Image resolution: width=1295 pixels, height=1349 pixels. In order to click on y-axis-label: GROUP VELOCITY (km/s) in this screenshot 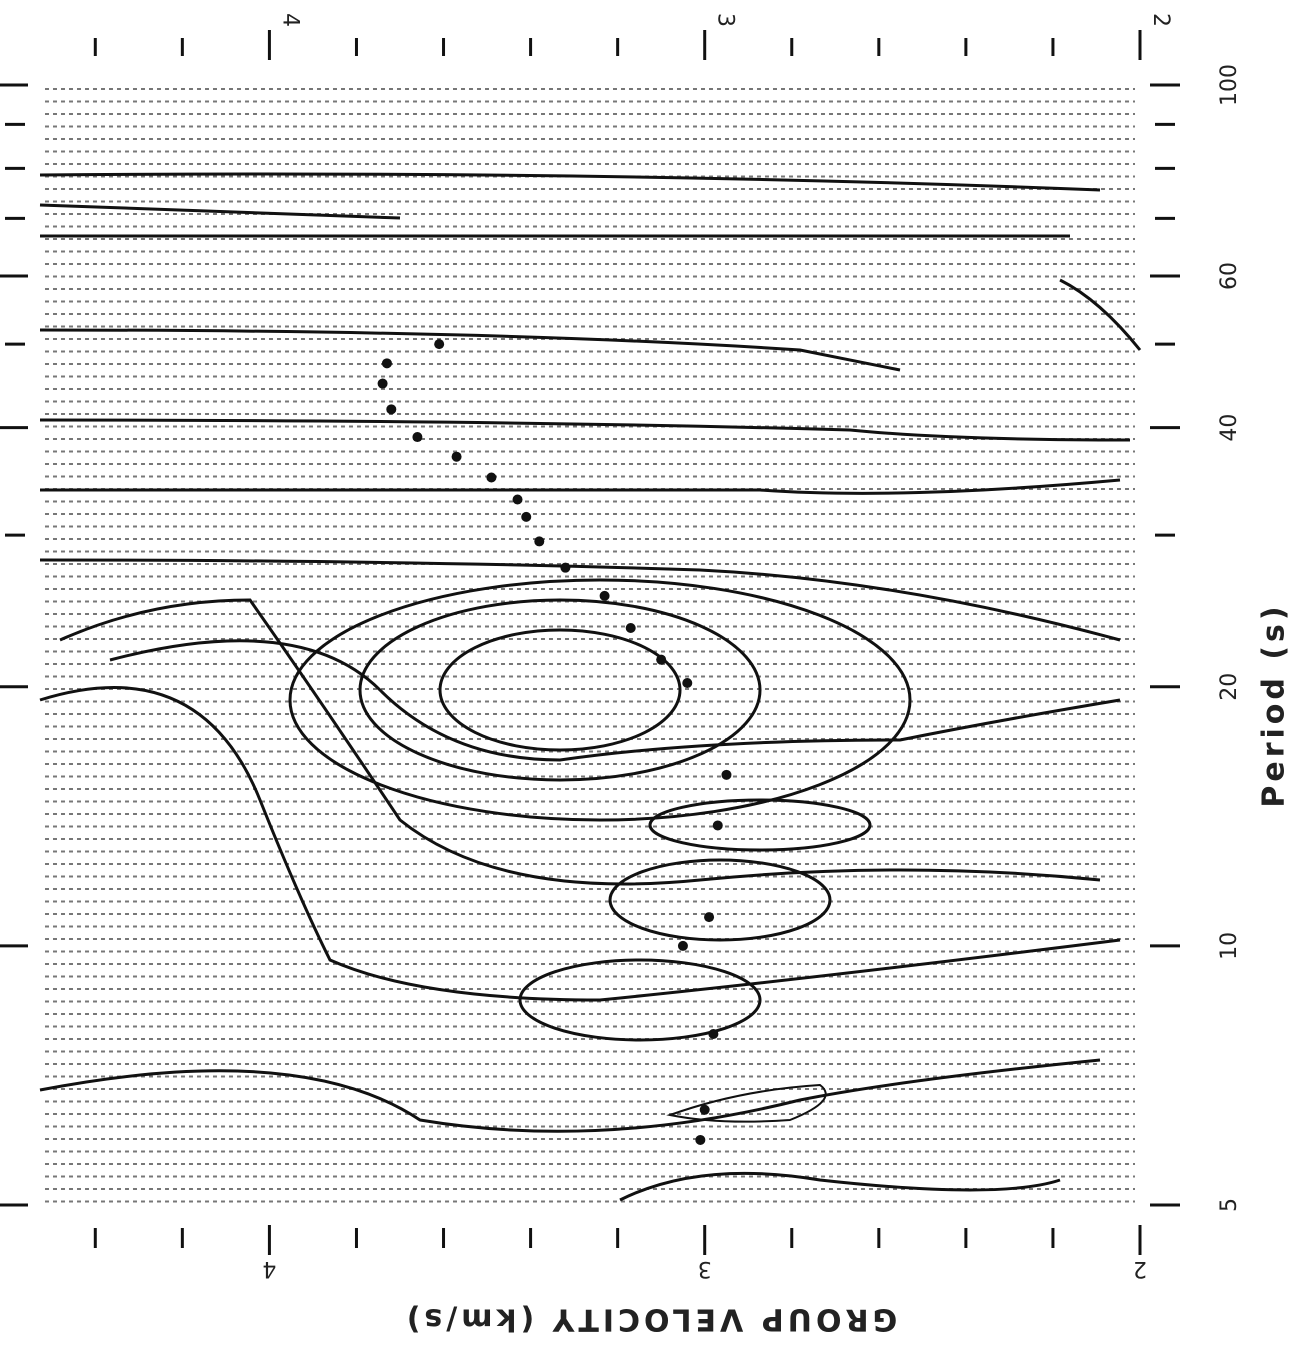, I will do `click(650, 1319)`.